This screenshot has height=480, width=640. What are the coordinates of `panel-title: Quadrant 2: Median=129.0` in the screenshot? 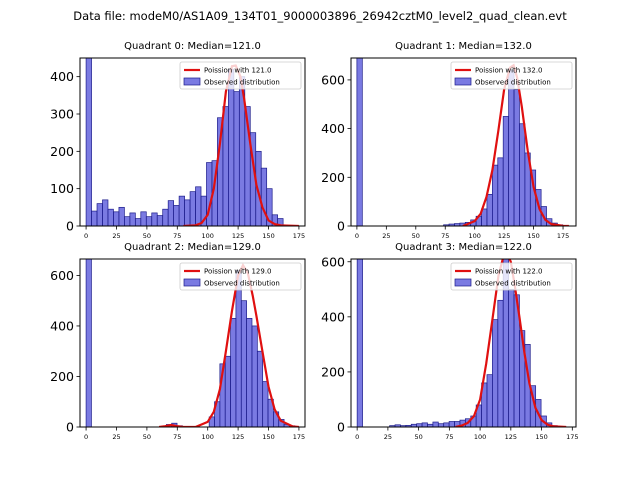 It's located at (192, 247).